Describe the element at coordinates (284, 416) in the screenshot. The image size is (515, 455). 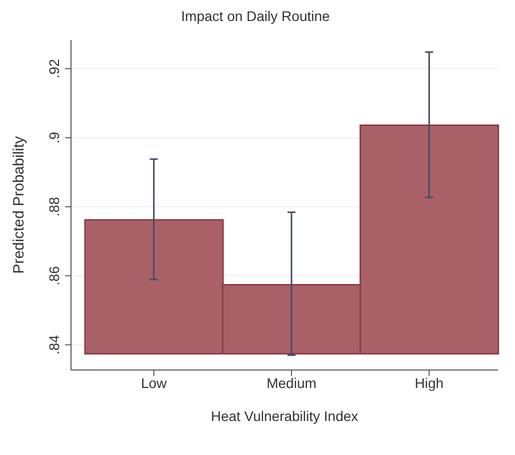
I see `x-axis-title: Heat Vulnerability Index` at that location.